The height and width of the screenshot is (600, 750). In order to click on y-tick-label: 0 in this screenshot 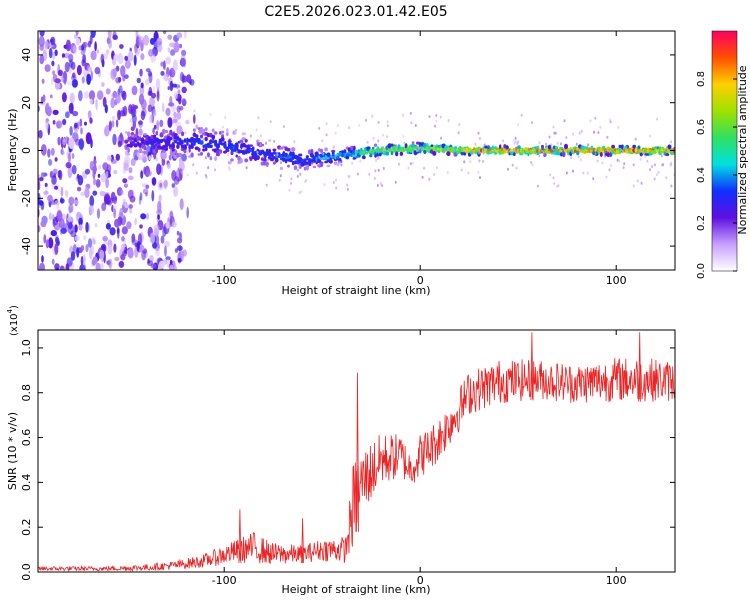, I will do `click(26, 150)`.